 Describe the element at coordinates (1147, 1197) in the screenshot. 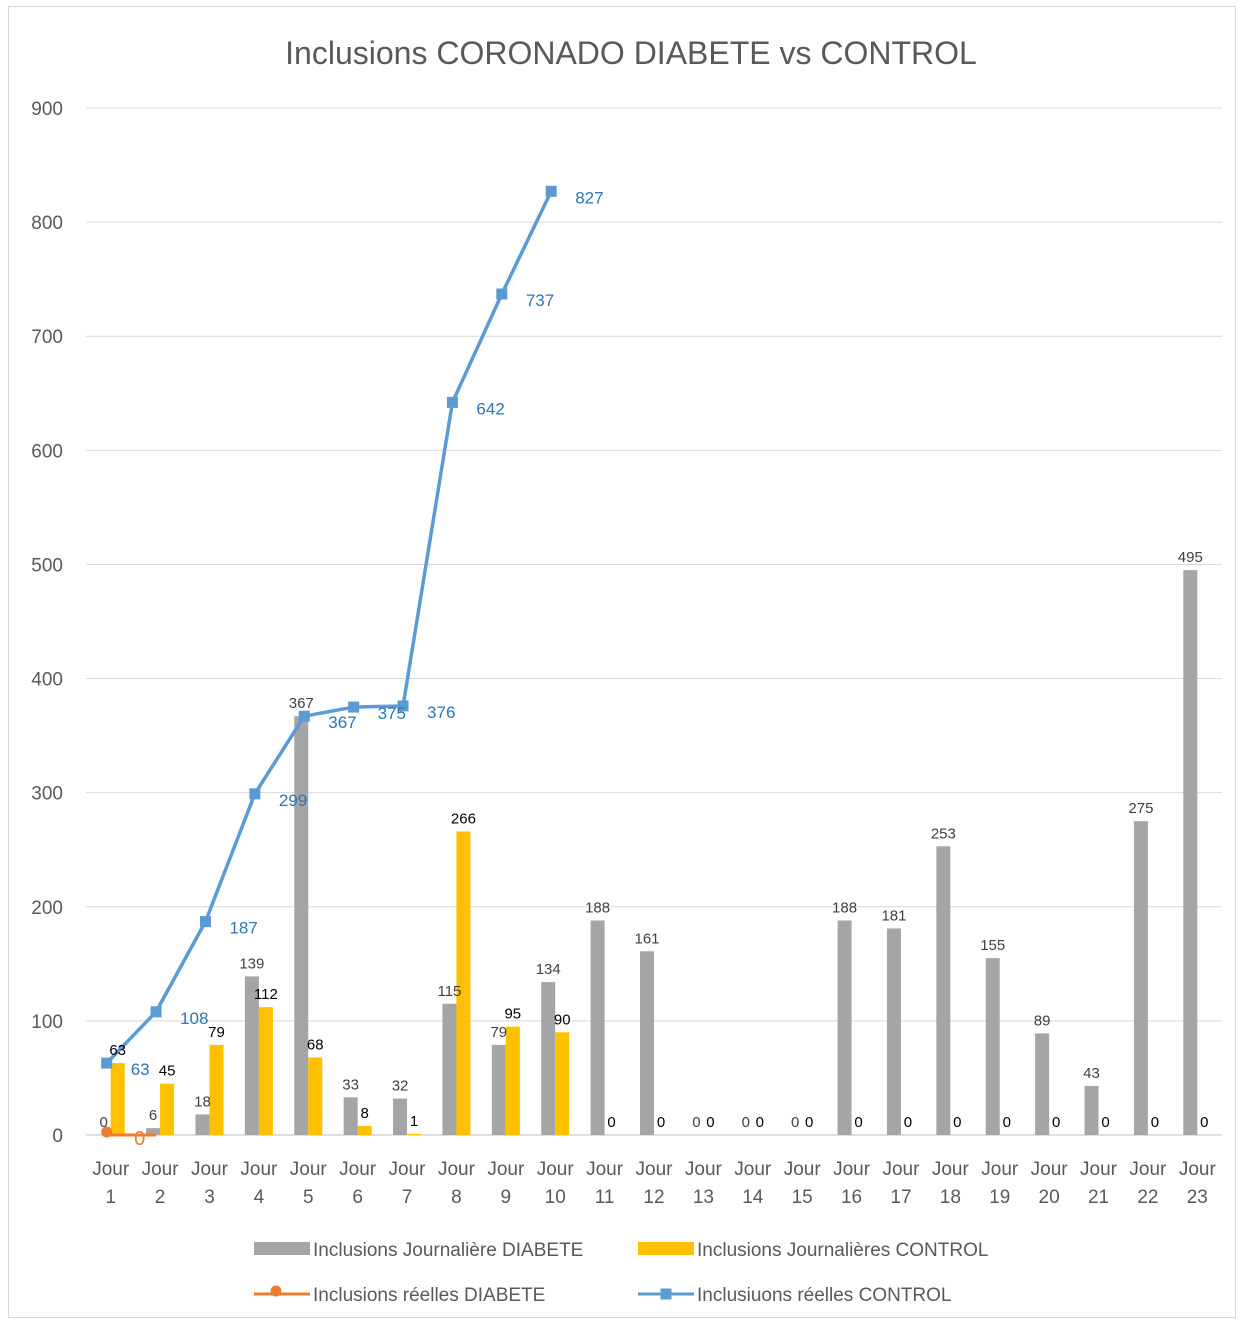

I see `x-tick-label: 22` at that location.